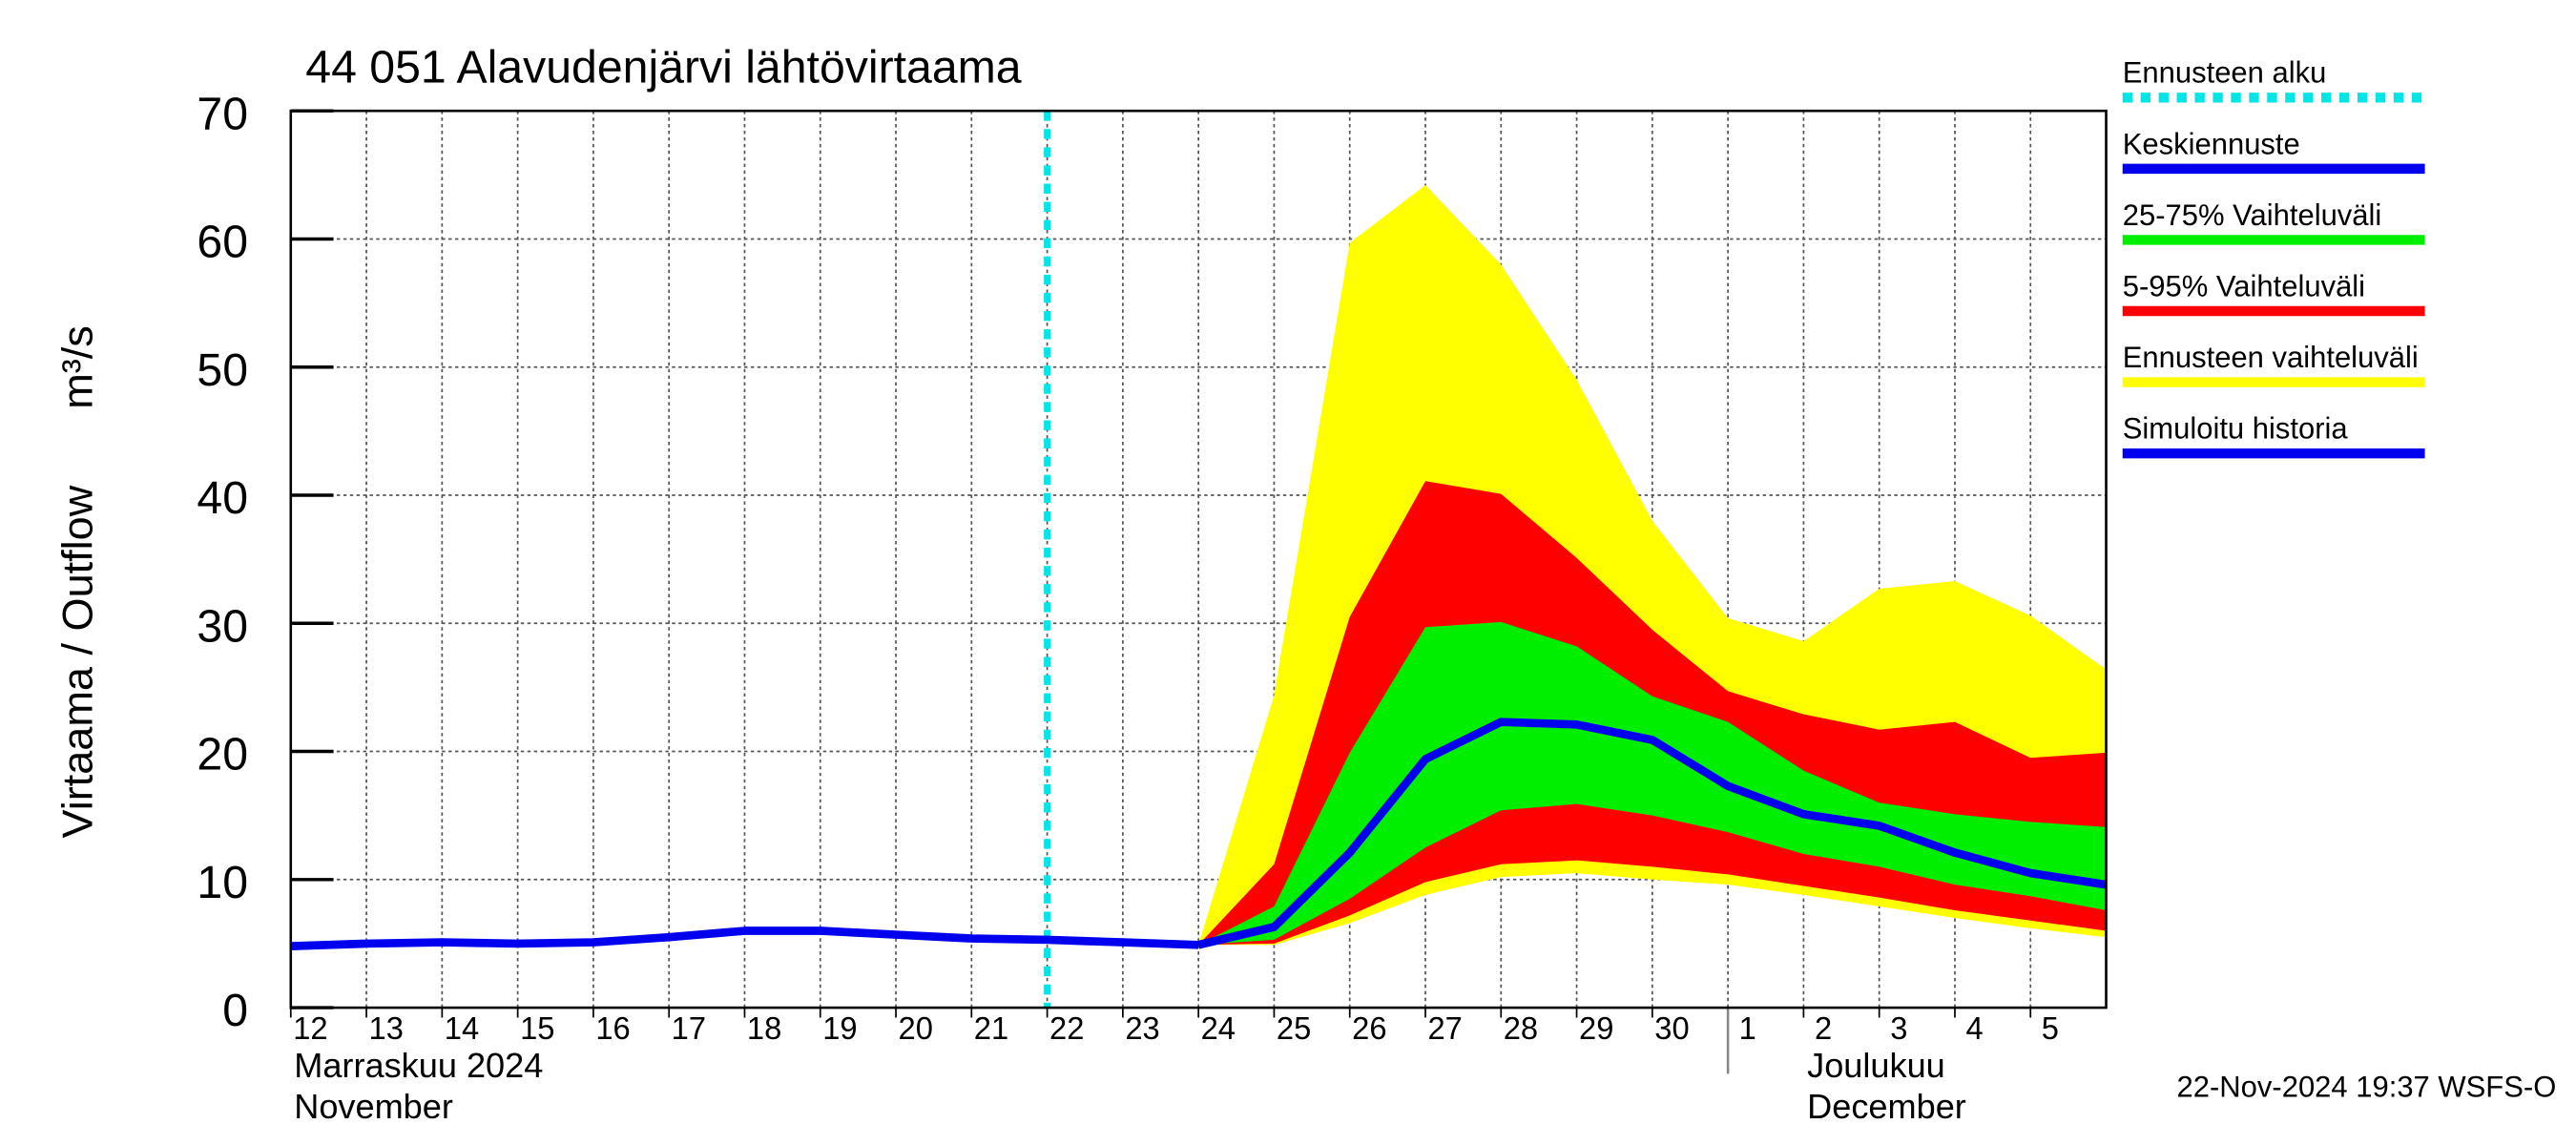 This screenshot has width=2576, height=1145. What do you see at coordinates (2244, 285) in the screenshot?
I see `legend-label: 5-95% Vaihteluväli` at bounding box center [2244, 285].